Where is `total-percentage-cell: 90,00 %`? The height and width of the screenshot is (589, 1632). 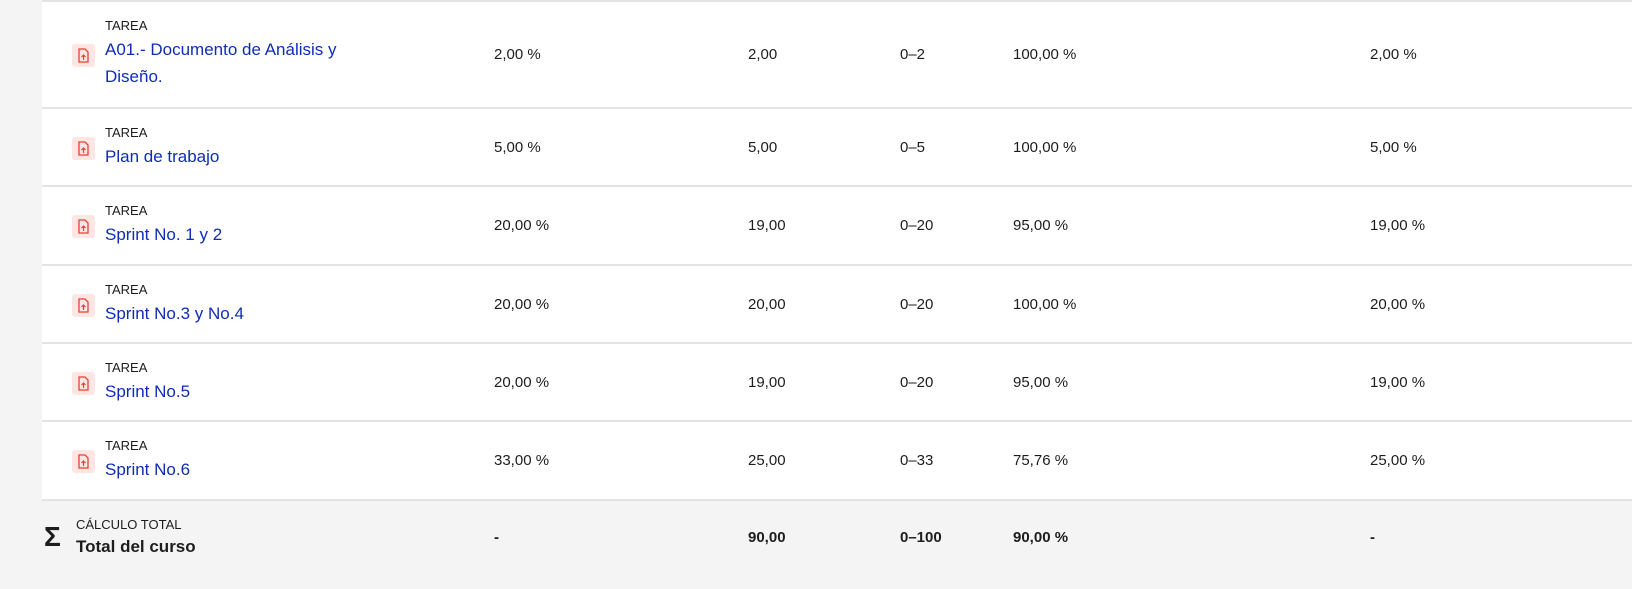 total-percentage-cell: 90,00 % is located at coordinates (1041, 537).